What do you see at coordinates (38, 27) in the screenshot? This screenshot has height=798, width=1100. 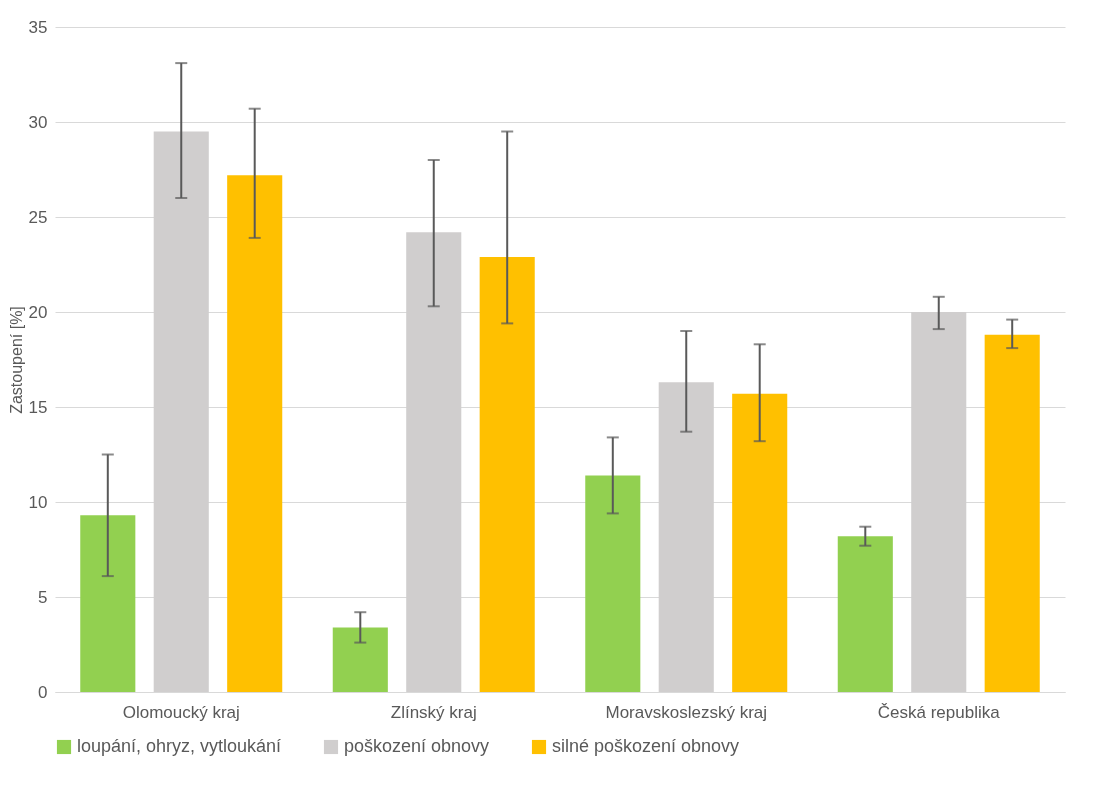 I see `y-tick-label: 35` at bounding box center [38, 27].